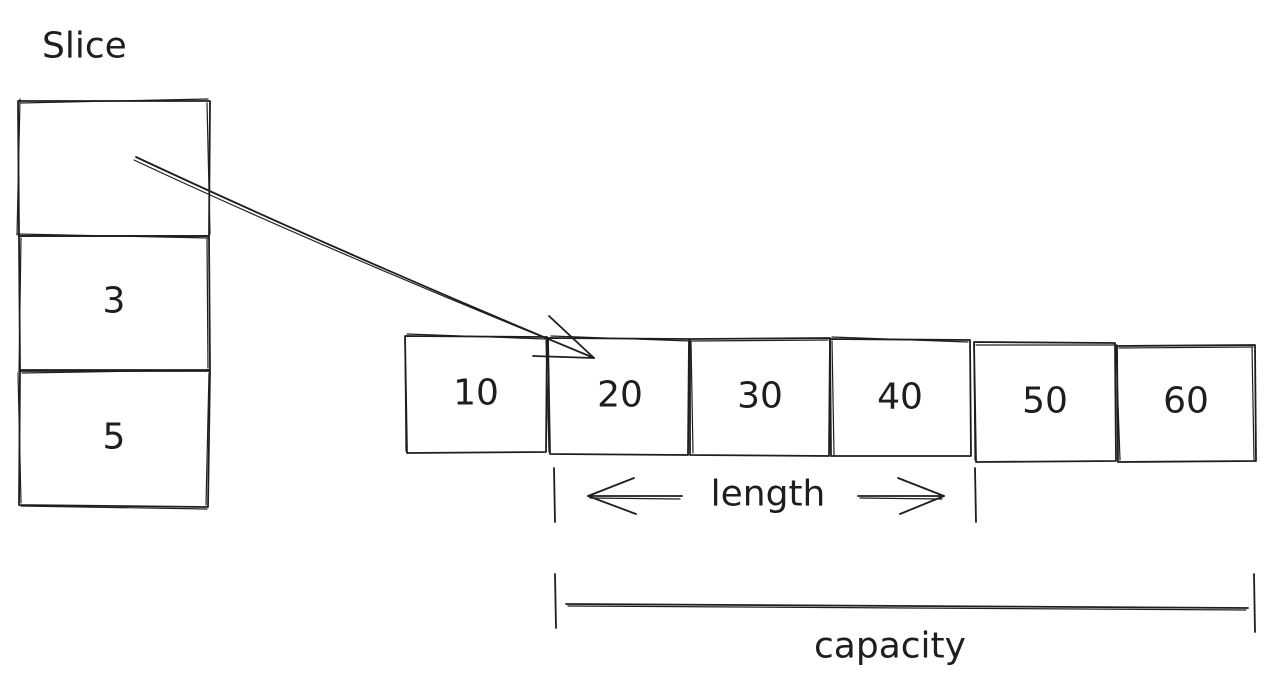  I want to click on slice-length-cell: 3, so click(114, 304).